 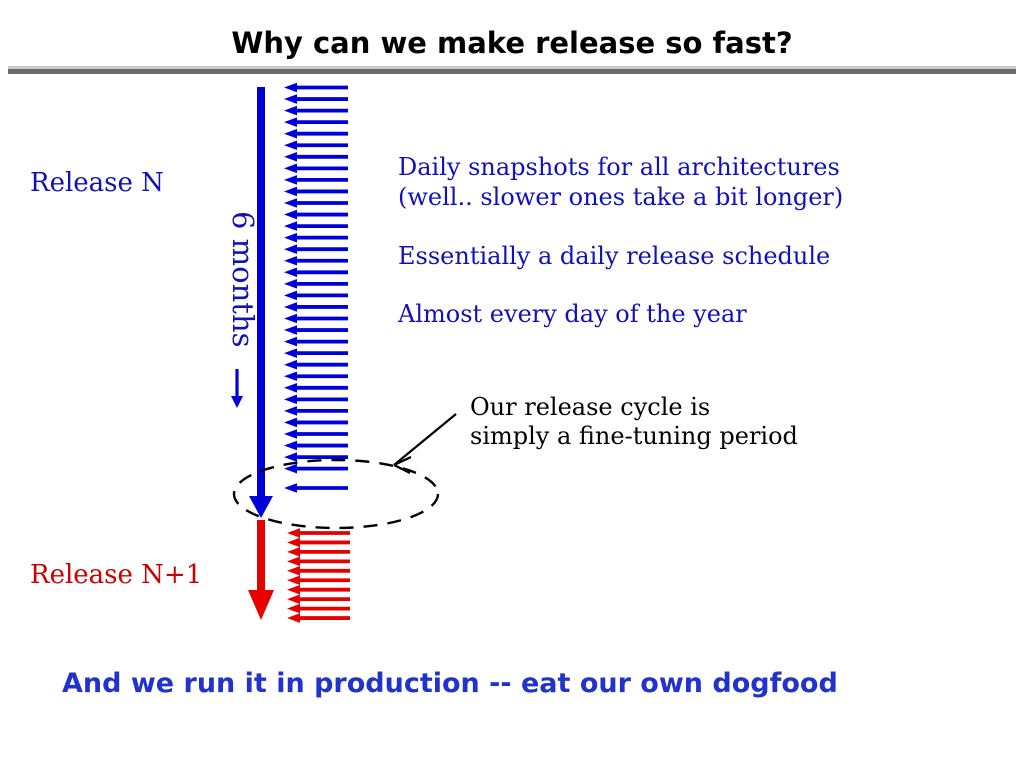 I want to click on note-almost-every-day: Almost every day of the year, so click(x=572, y=314).